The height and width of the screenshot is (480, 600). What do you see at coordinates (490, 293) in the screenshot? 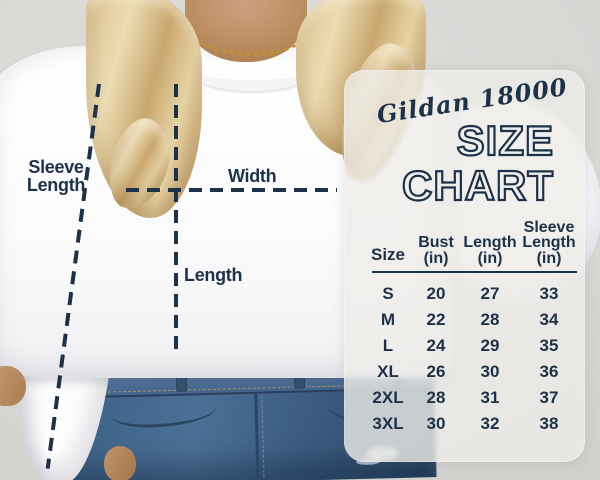
I see `measurement-cell: 27` at bounding box center [490, 293].